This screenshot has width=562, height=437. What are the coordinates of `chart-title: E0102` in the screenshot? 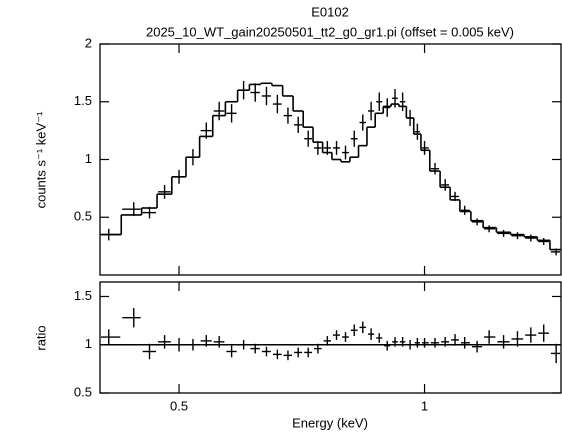 It's located at (330, 11).